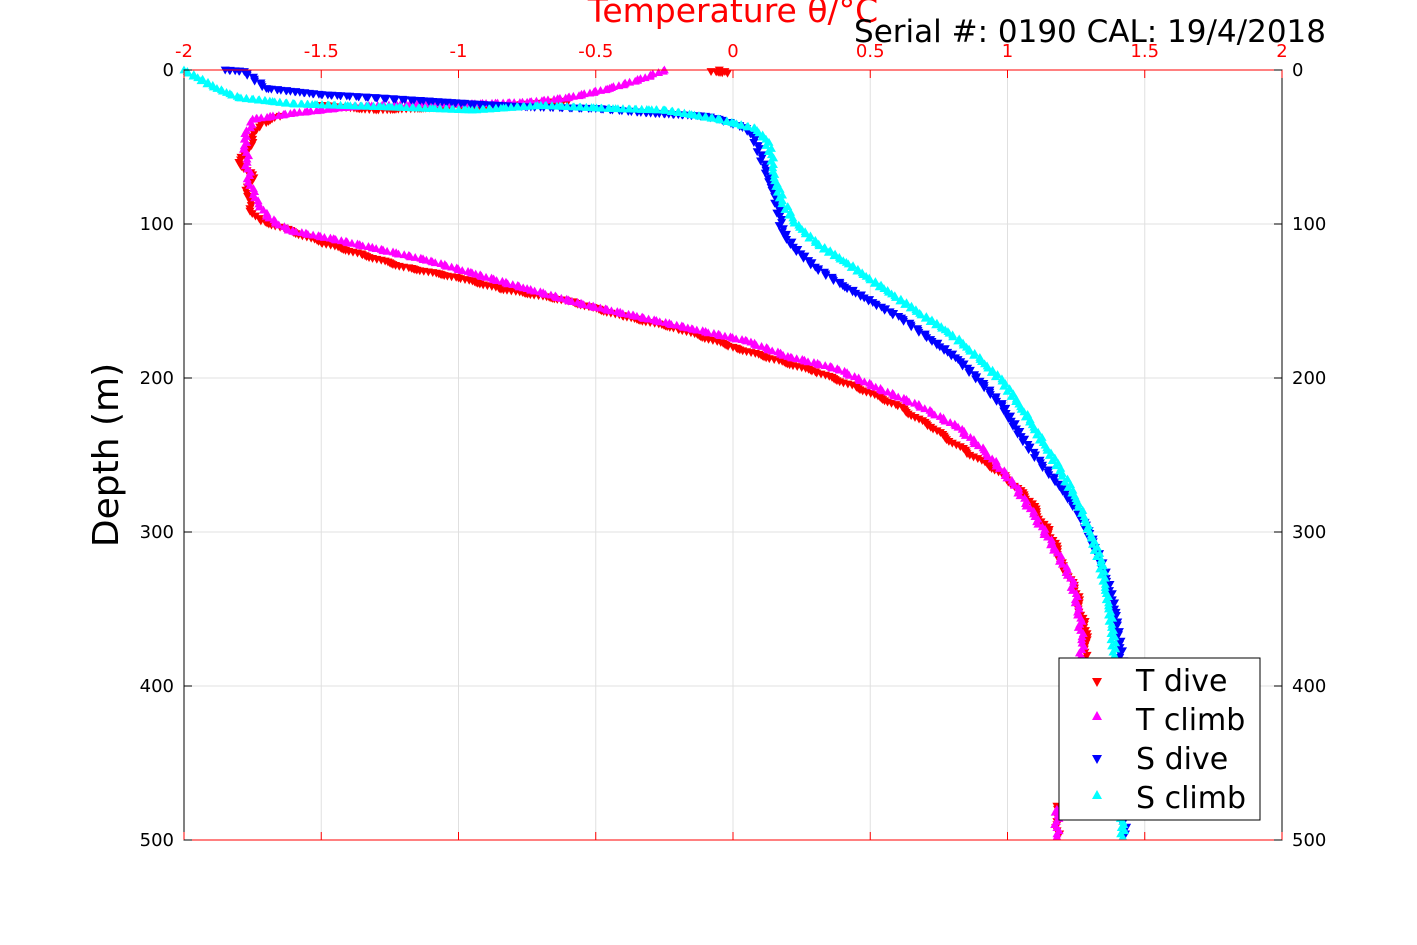  Describe the element at coordinates (1297, 70) in the screenshot. I see `y-tick-label-right: 0` at that location.